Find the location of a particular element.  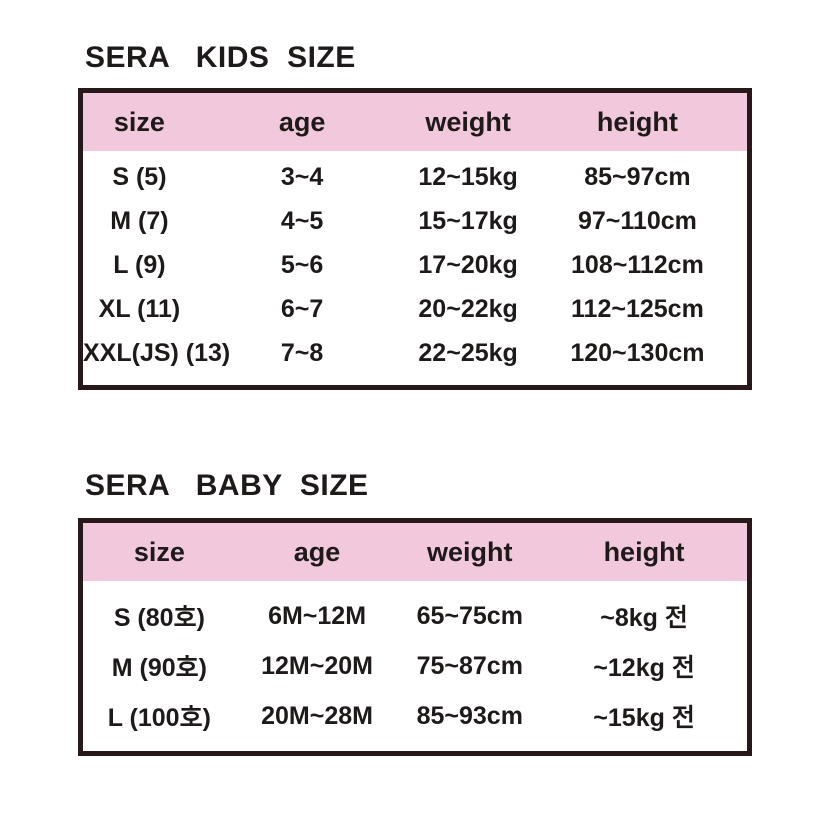

weight-cell: 17~20kg is located at coordinates (468, 264).